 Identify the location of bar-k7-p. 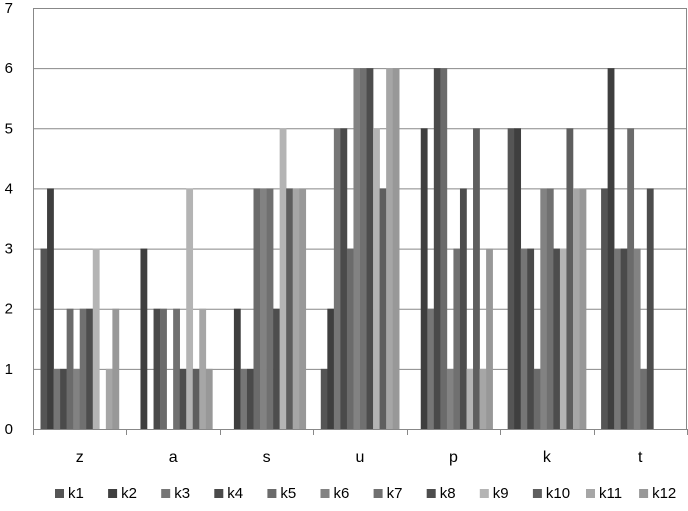
(457, 338).